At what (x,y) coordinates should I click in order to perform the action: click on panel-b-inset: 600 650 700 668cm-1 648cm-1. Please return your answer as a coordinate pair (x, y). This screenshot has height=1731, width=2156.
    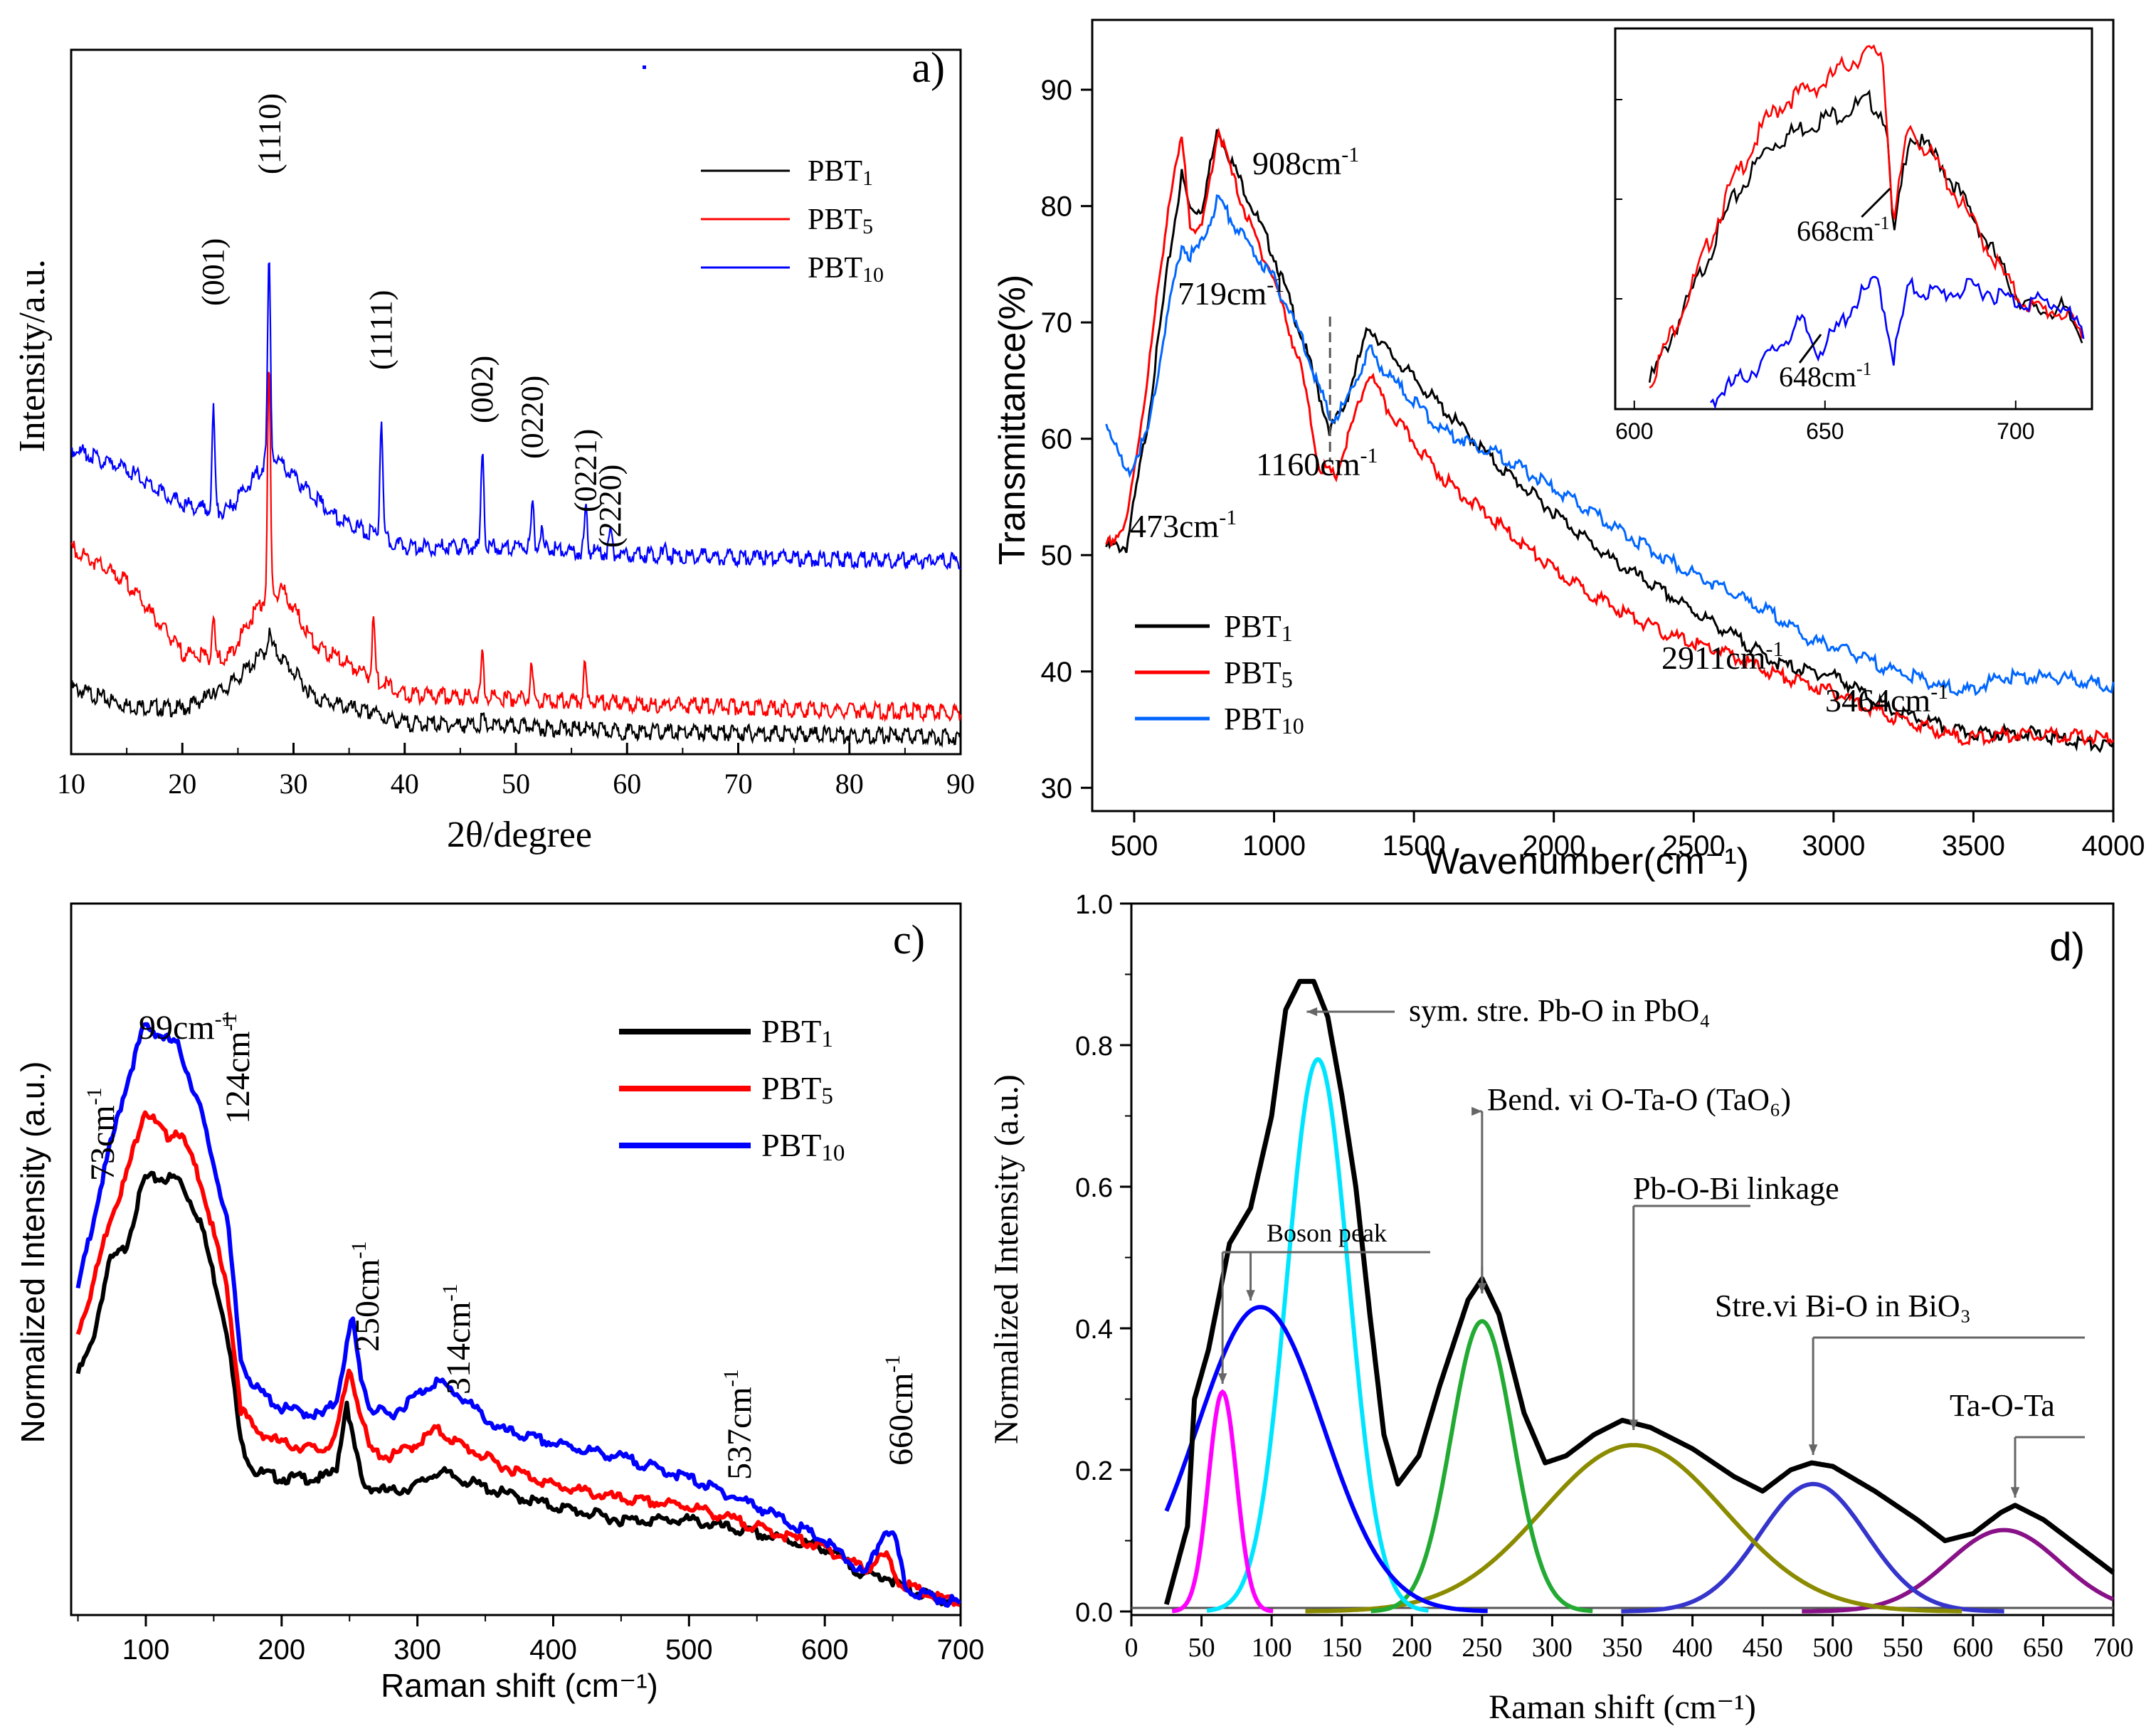
    Looking at the image, I should click on (1853, 235).